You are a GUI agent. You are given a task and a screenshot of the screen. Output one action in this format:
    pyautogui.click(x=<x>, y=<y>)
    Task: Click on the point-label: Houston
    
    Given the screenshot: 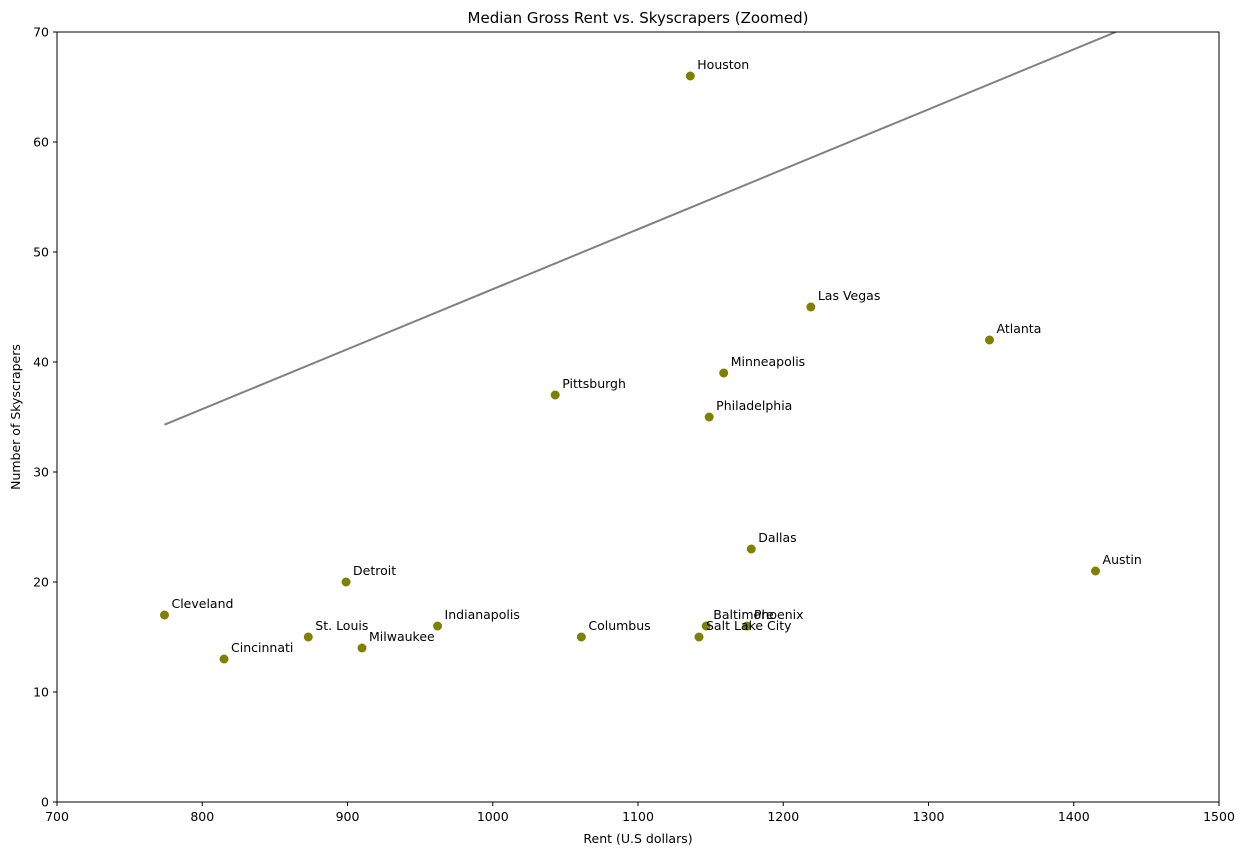 What is the action you would take?
    pyautogui.click(x=723, y=64)
    